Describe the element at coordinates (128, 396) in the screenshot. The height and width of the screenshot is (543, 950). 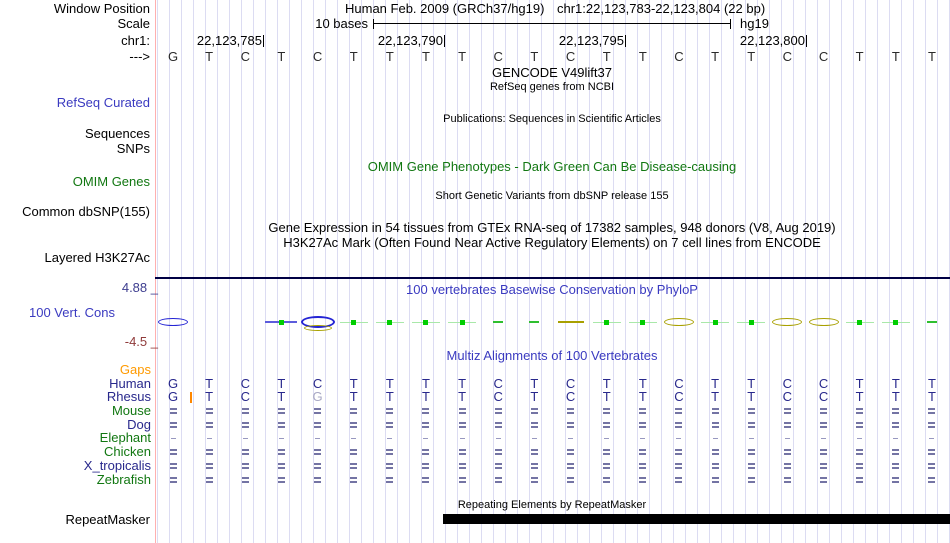
I see `species-label-rhesus: Rhesus` at that location.